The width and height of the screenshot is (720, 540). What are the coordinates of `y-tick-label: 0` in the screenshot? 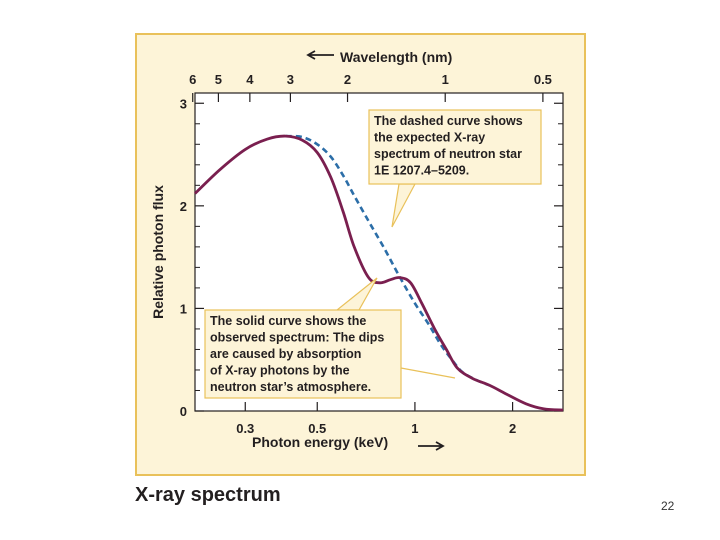 It's located at (183, 411).